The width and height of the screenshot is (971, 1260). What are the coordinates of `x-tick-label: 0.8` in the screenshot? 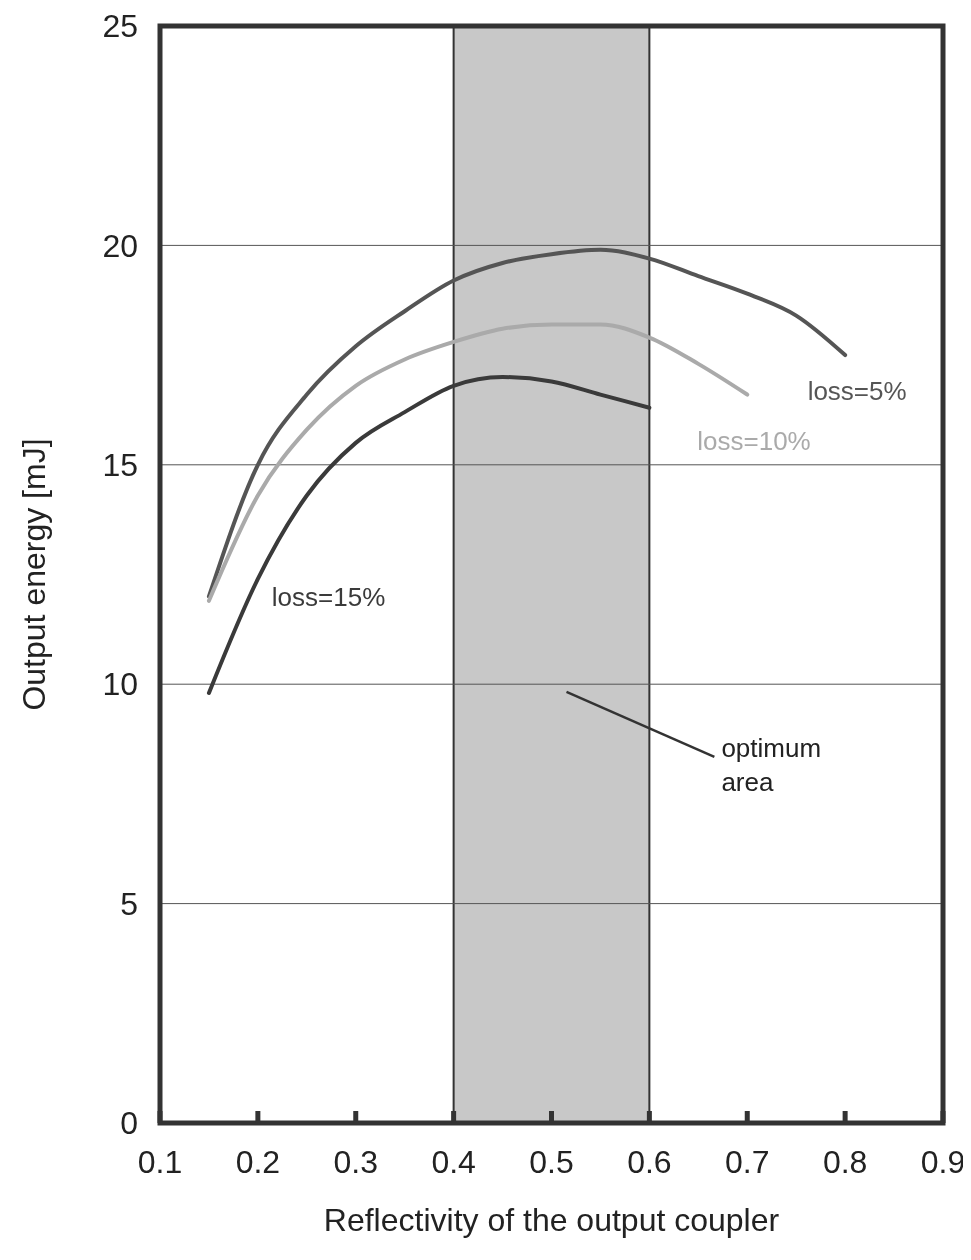 It's located at (845, 1162).